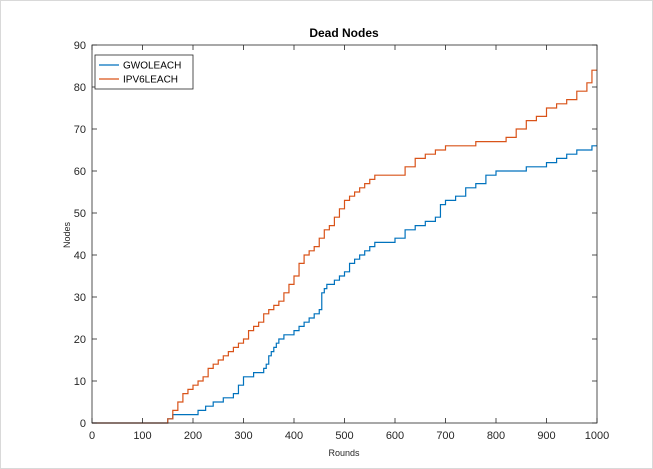  Describe the element at coordinates (80, 340) in the screenshot. I see `y-tick-label: 20` at that location.